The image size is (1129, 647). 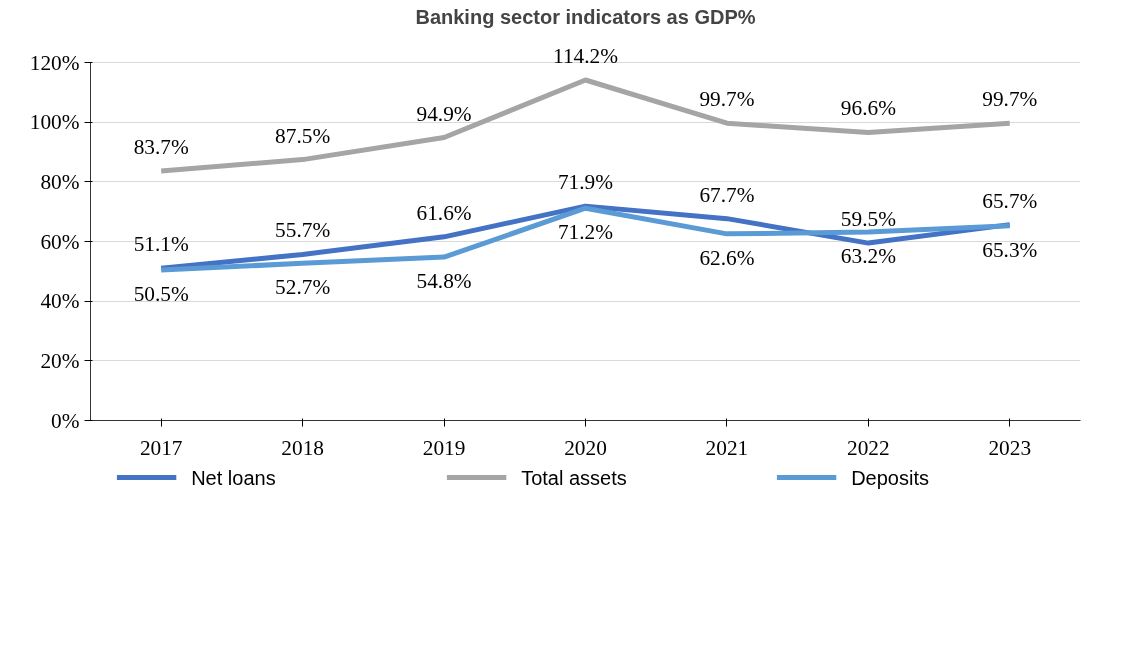 What do you see at coordinates (161, 293) in the screenshot?
I see `data-label: 50.5%` at bounding box center [161, 293].